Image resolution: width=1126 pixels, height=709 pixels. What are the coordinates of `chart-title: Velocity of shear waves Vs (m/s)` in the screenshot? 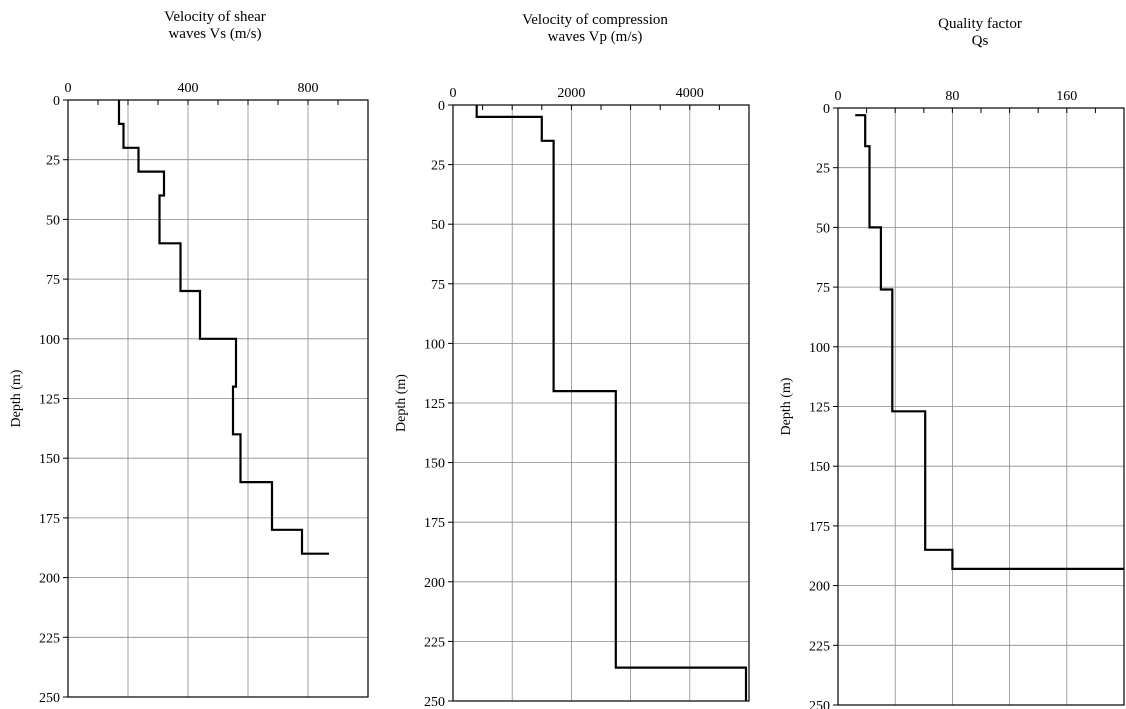 It's located at (215, 26).